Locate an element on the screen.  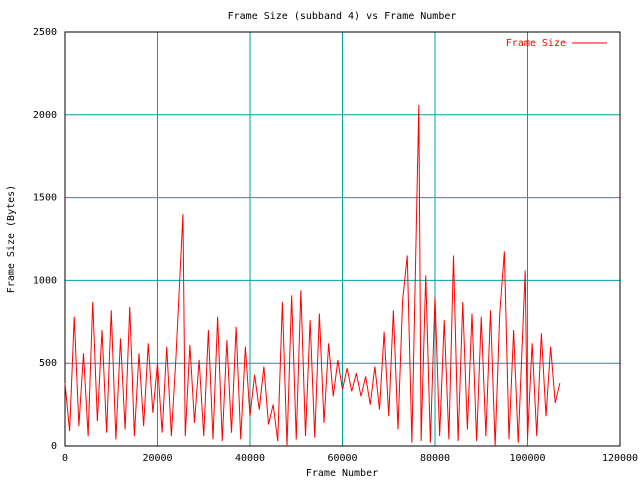
x-tick-label: 100000 is located at coordinates (527, 458).